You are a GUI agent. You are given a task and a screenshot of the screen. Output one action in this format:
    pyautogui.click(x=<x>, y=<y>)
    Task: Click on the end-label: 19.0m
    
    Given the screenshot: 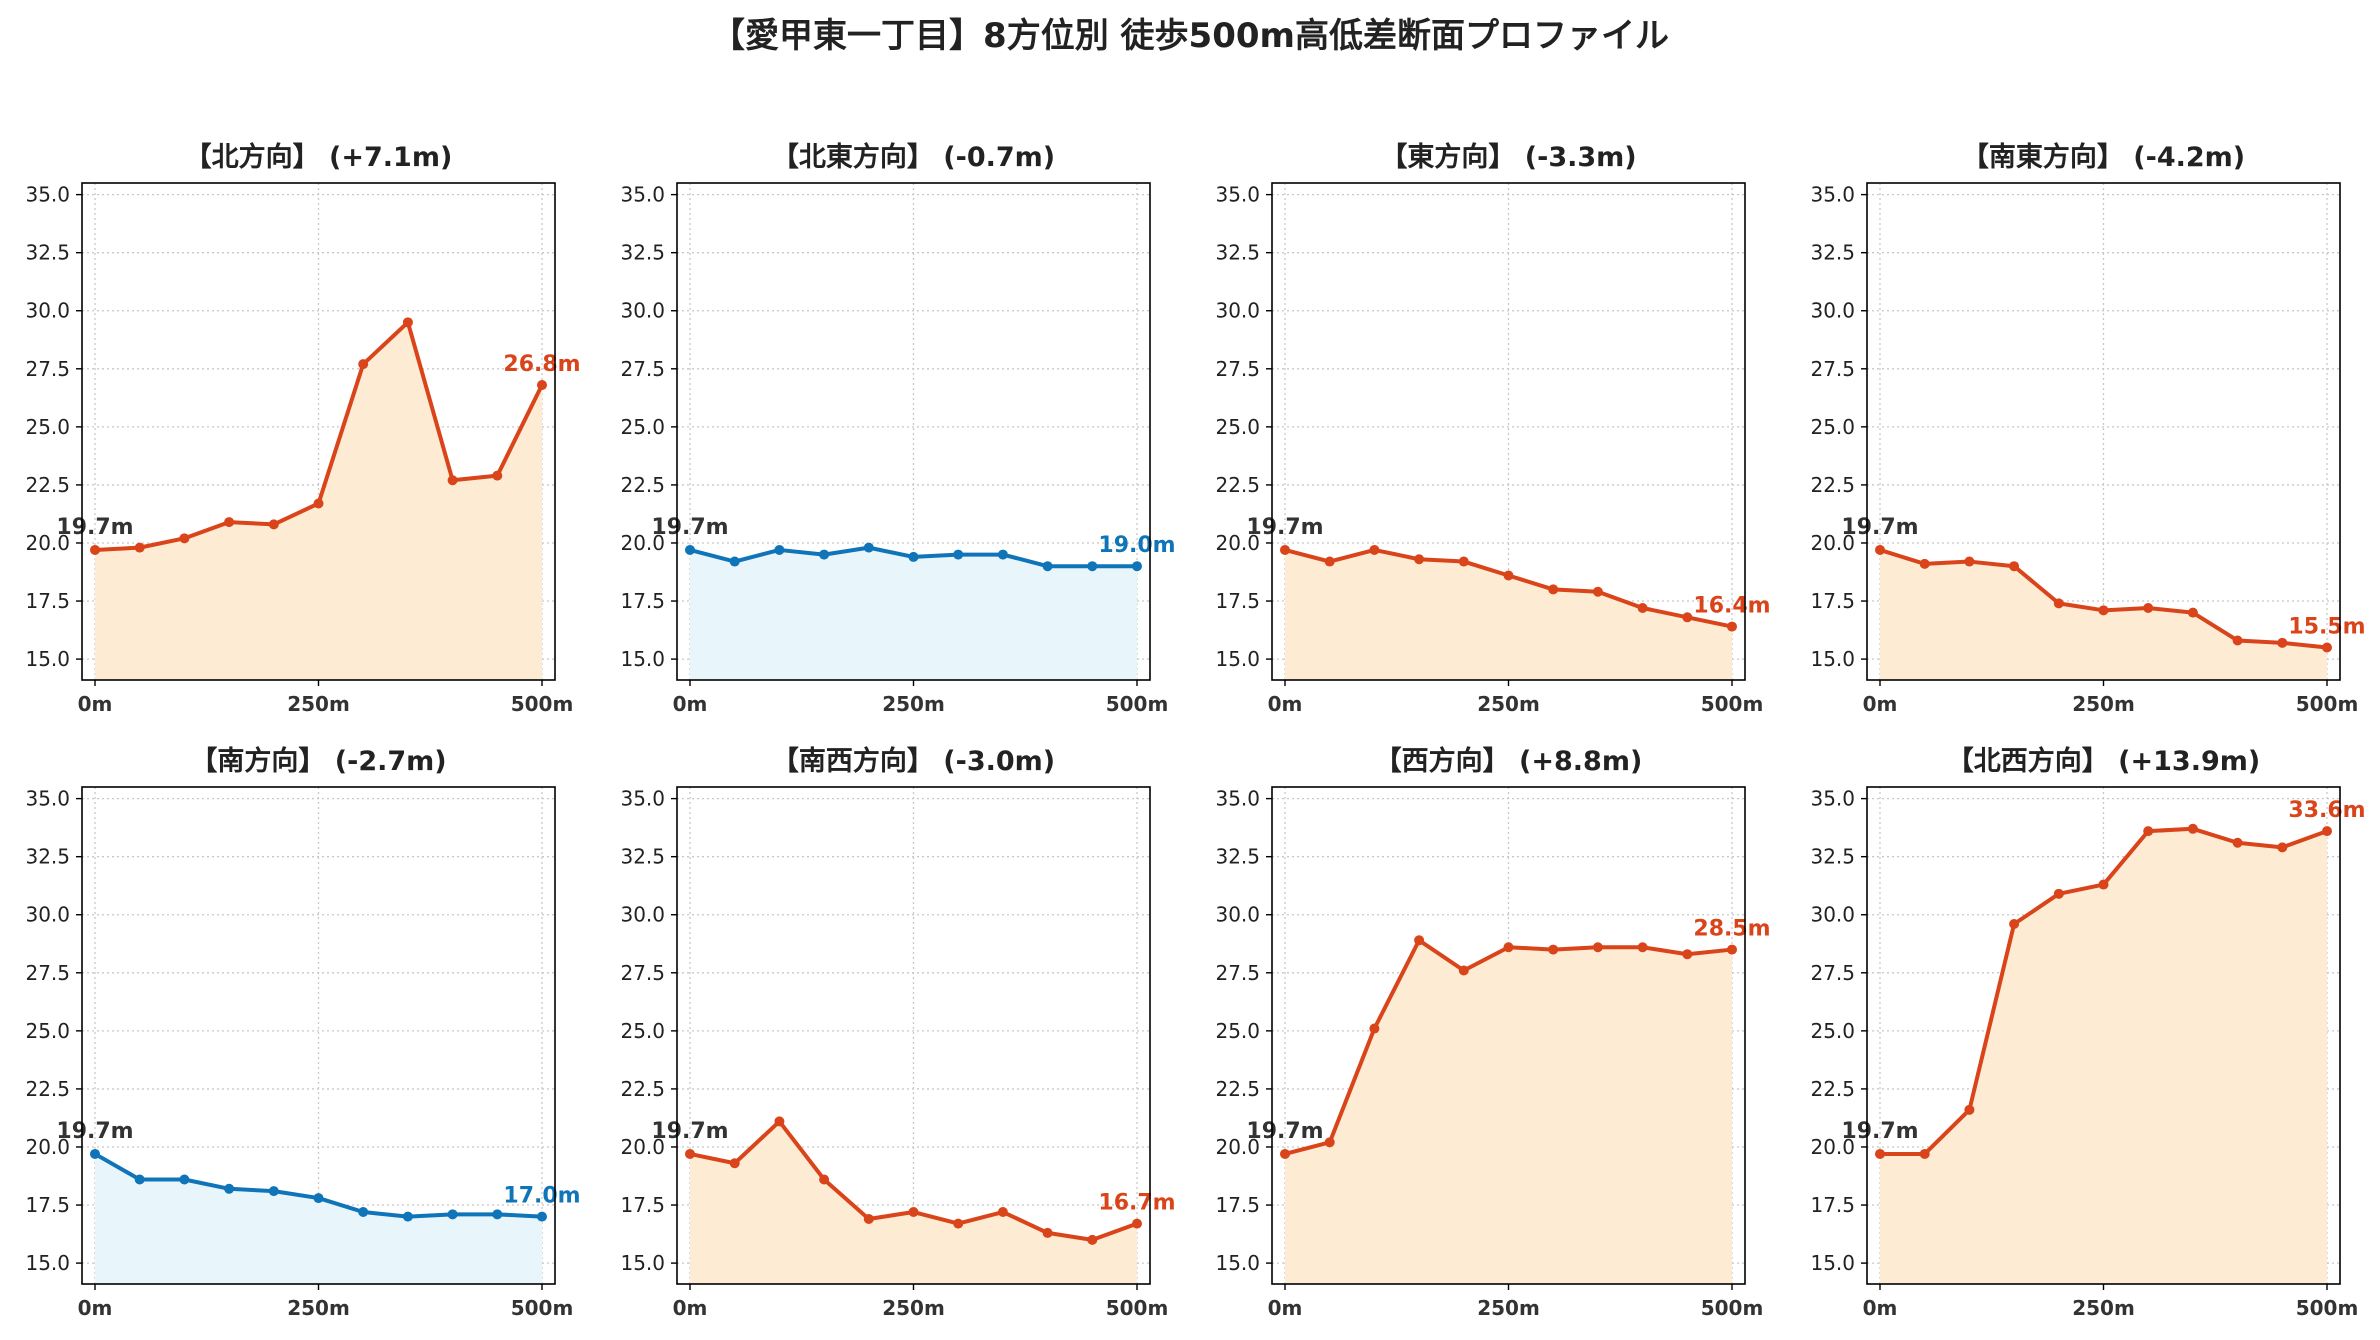 What is the action you would take?
    pyautogui.click(x=1136, y=545)
    